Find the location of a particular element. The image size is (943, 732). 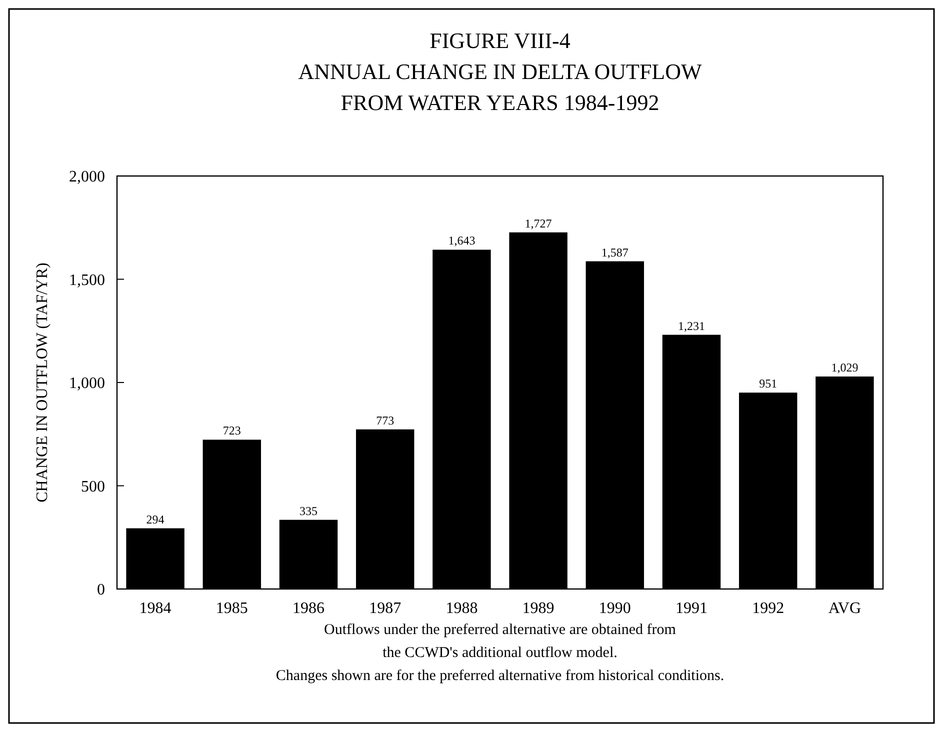

x-tick-label: 1991 is located at coordinates (692, 608).